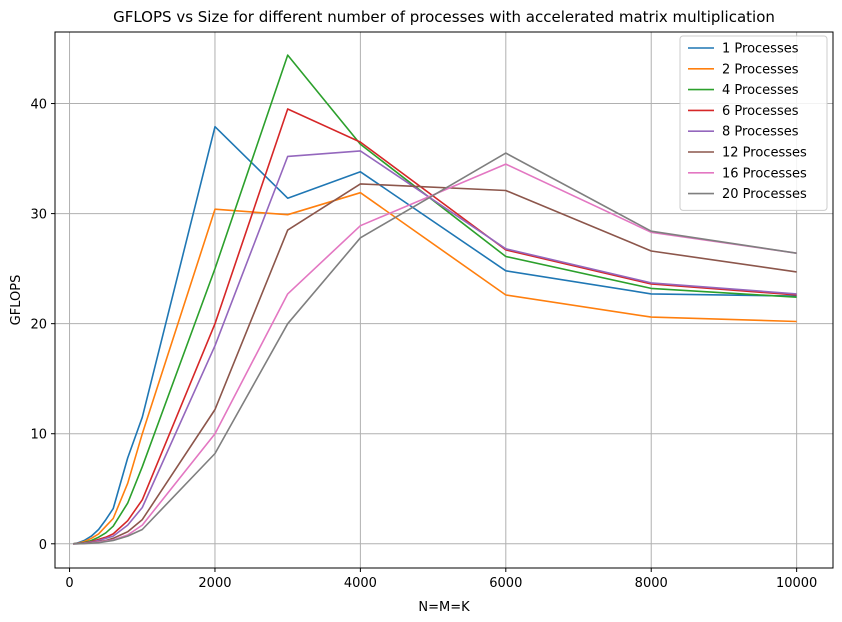 The image size is (842, 622). I want to click on legend-label: 8 Processes, so click(760, 132).